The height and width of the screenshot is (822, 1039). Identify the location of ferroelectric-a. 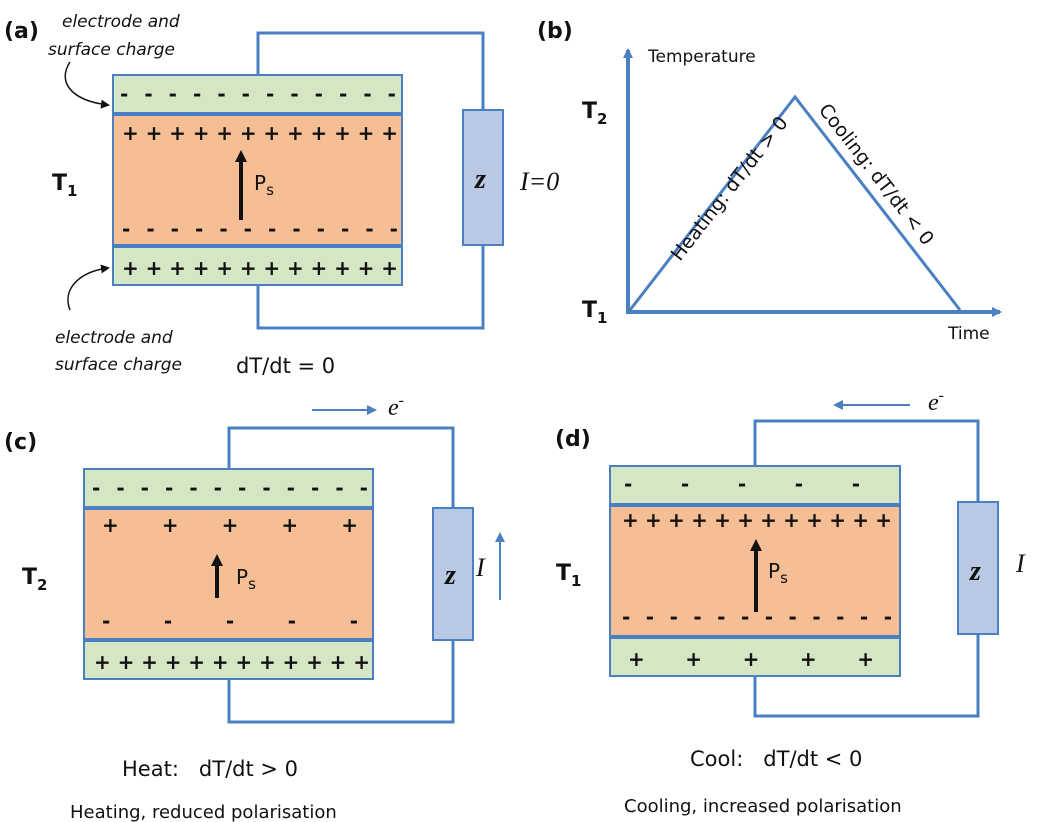
(257, 180).